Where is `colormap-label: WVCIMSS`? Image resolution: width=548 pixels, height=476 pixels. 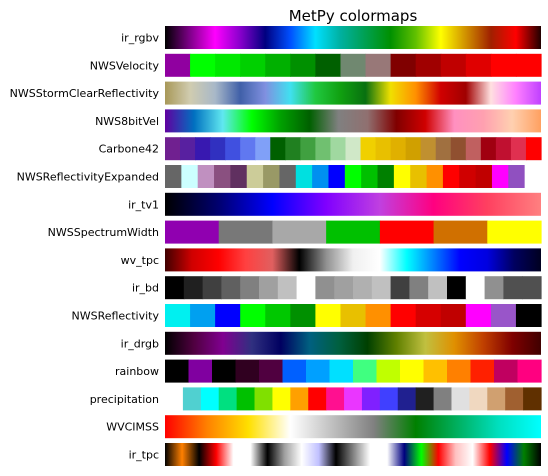 colormap-label: WVCIMSS is located at coordinates (132, 427).